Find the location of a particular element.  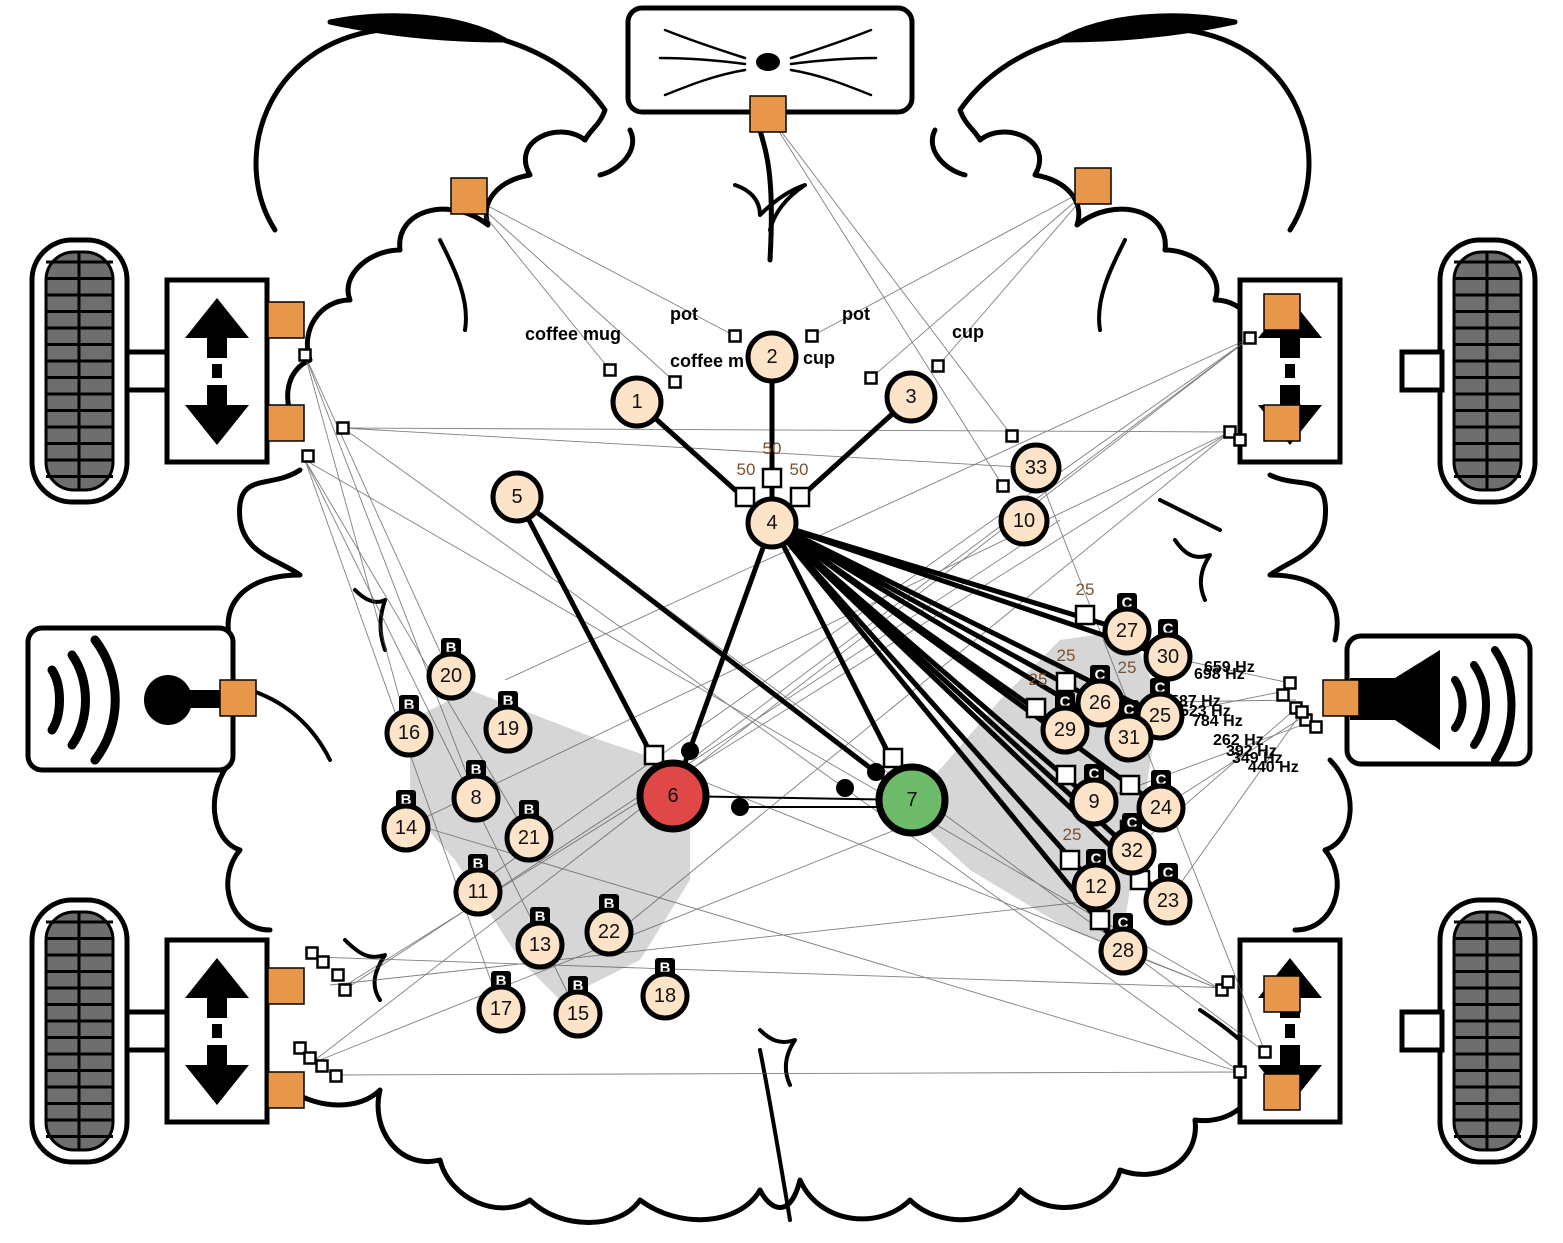

neuron-id-label: 6 is located at coordinates (672, 796).